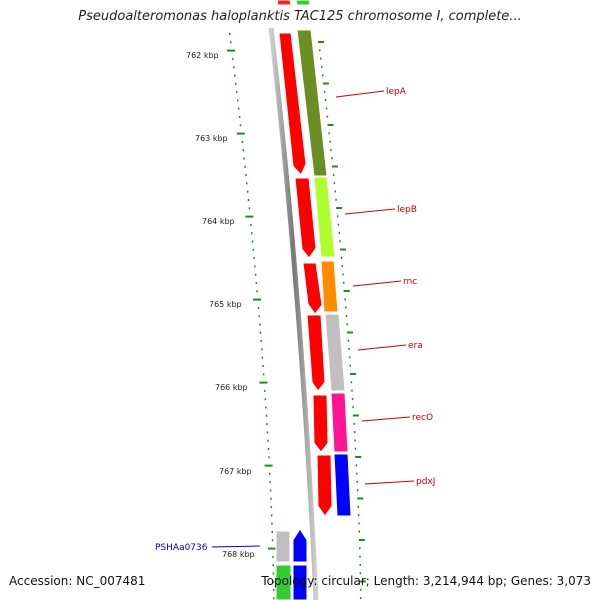 The width and height of the screenshot is (600, 600). I want to click on blue-feature-bottom, so click(300, 582).